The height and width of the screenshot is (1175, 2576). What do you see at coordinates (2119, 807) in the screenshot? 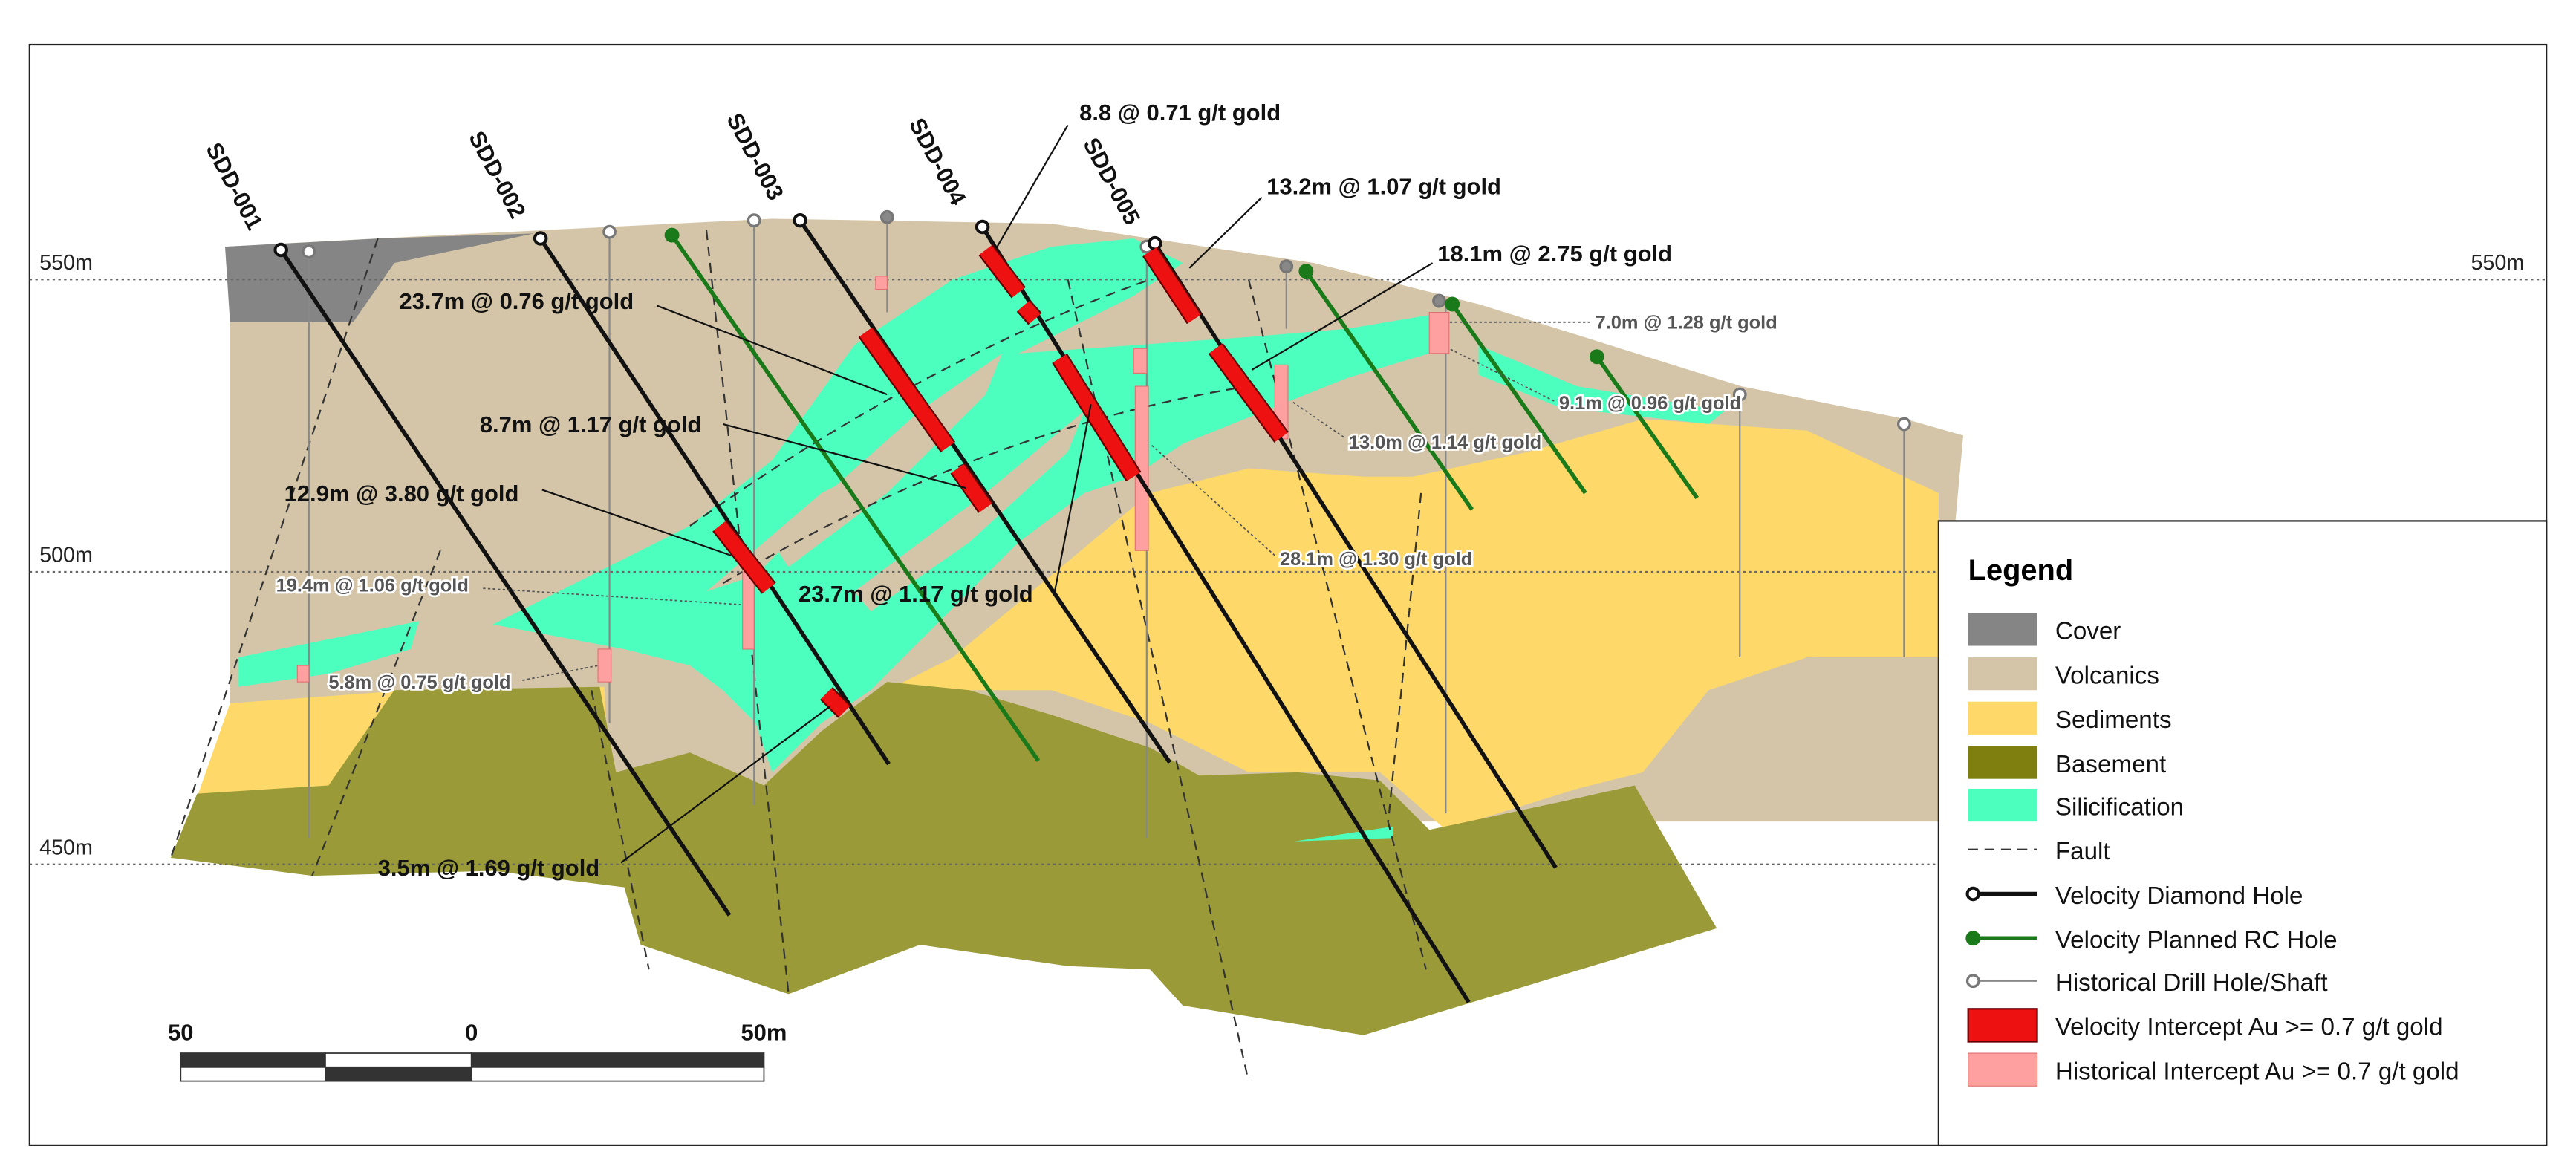
I see `legend-label: Silicification` at bounding box center [2119, 807].